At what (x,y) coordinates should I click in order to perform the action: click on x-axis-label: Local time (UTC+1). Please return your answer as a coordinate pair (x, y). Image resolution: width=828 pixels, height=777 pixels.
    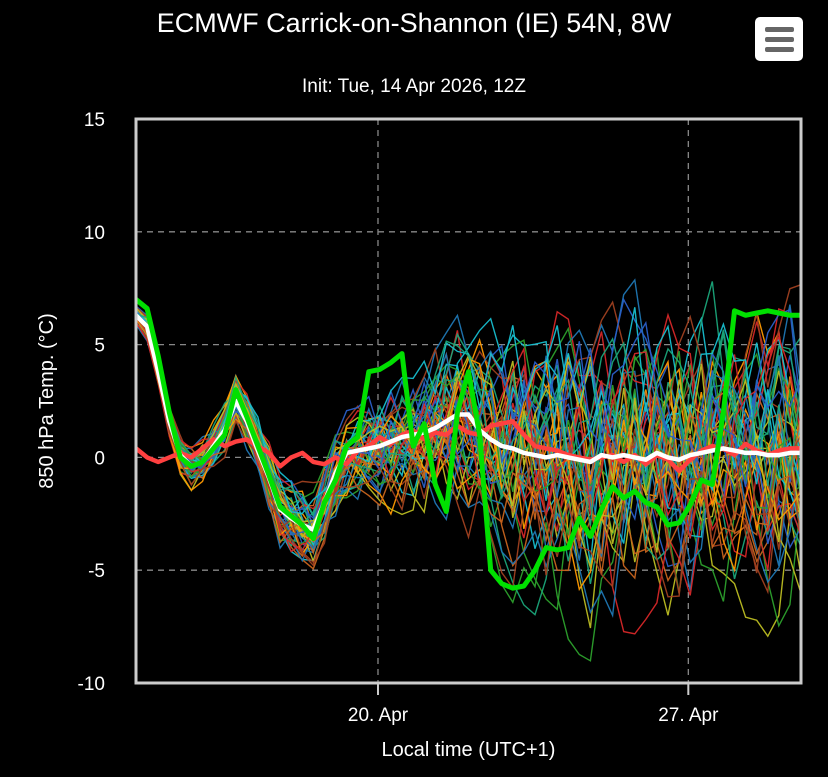
    Looking at the image, I should click on (469, 750).